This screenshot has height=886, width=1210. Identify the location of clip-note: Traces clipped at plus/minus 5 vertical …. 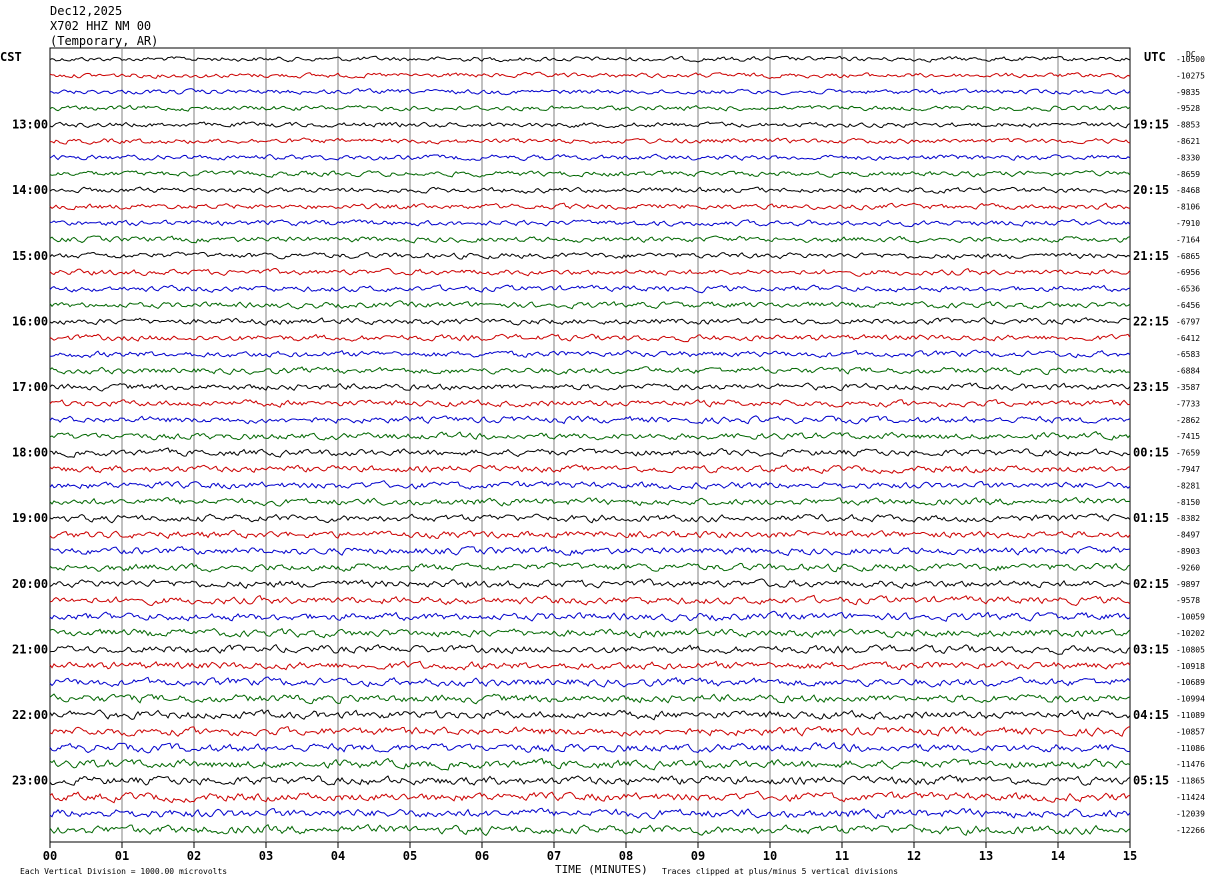
(780, 871).